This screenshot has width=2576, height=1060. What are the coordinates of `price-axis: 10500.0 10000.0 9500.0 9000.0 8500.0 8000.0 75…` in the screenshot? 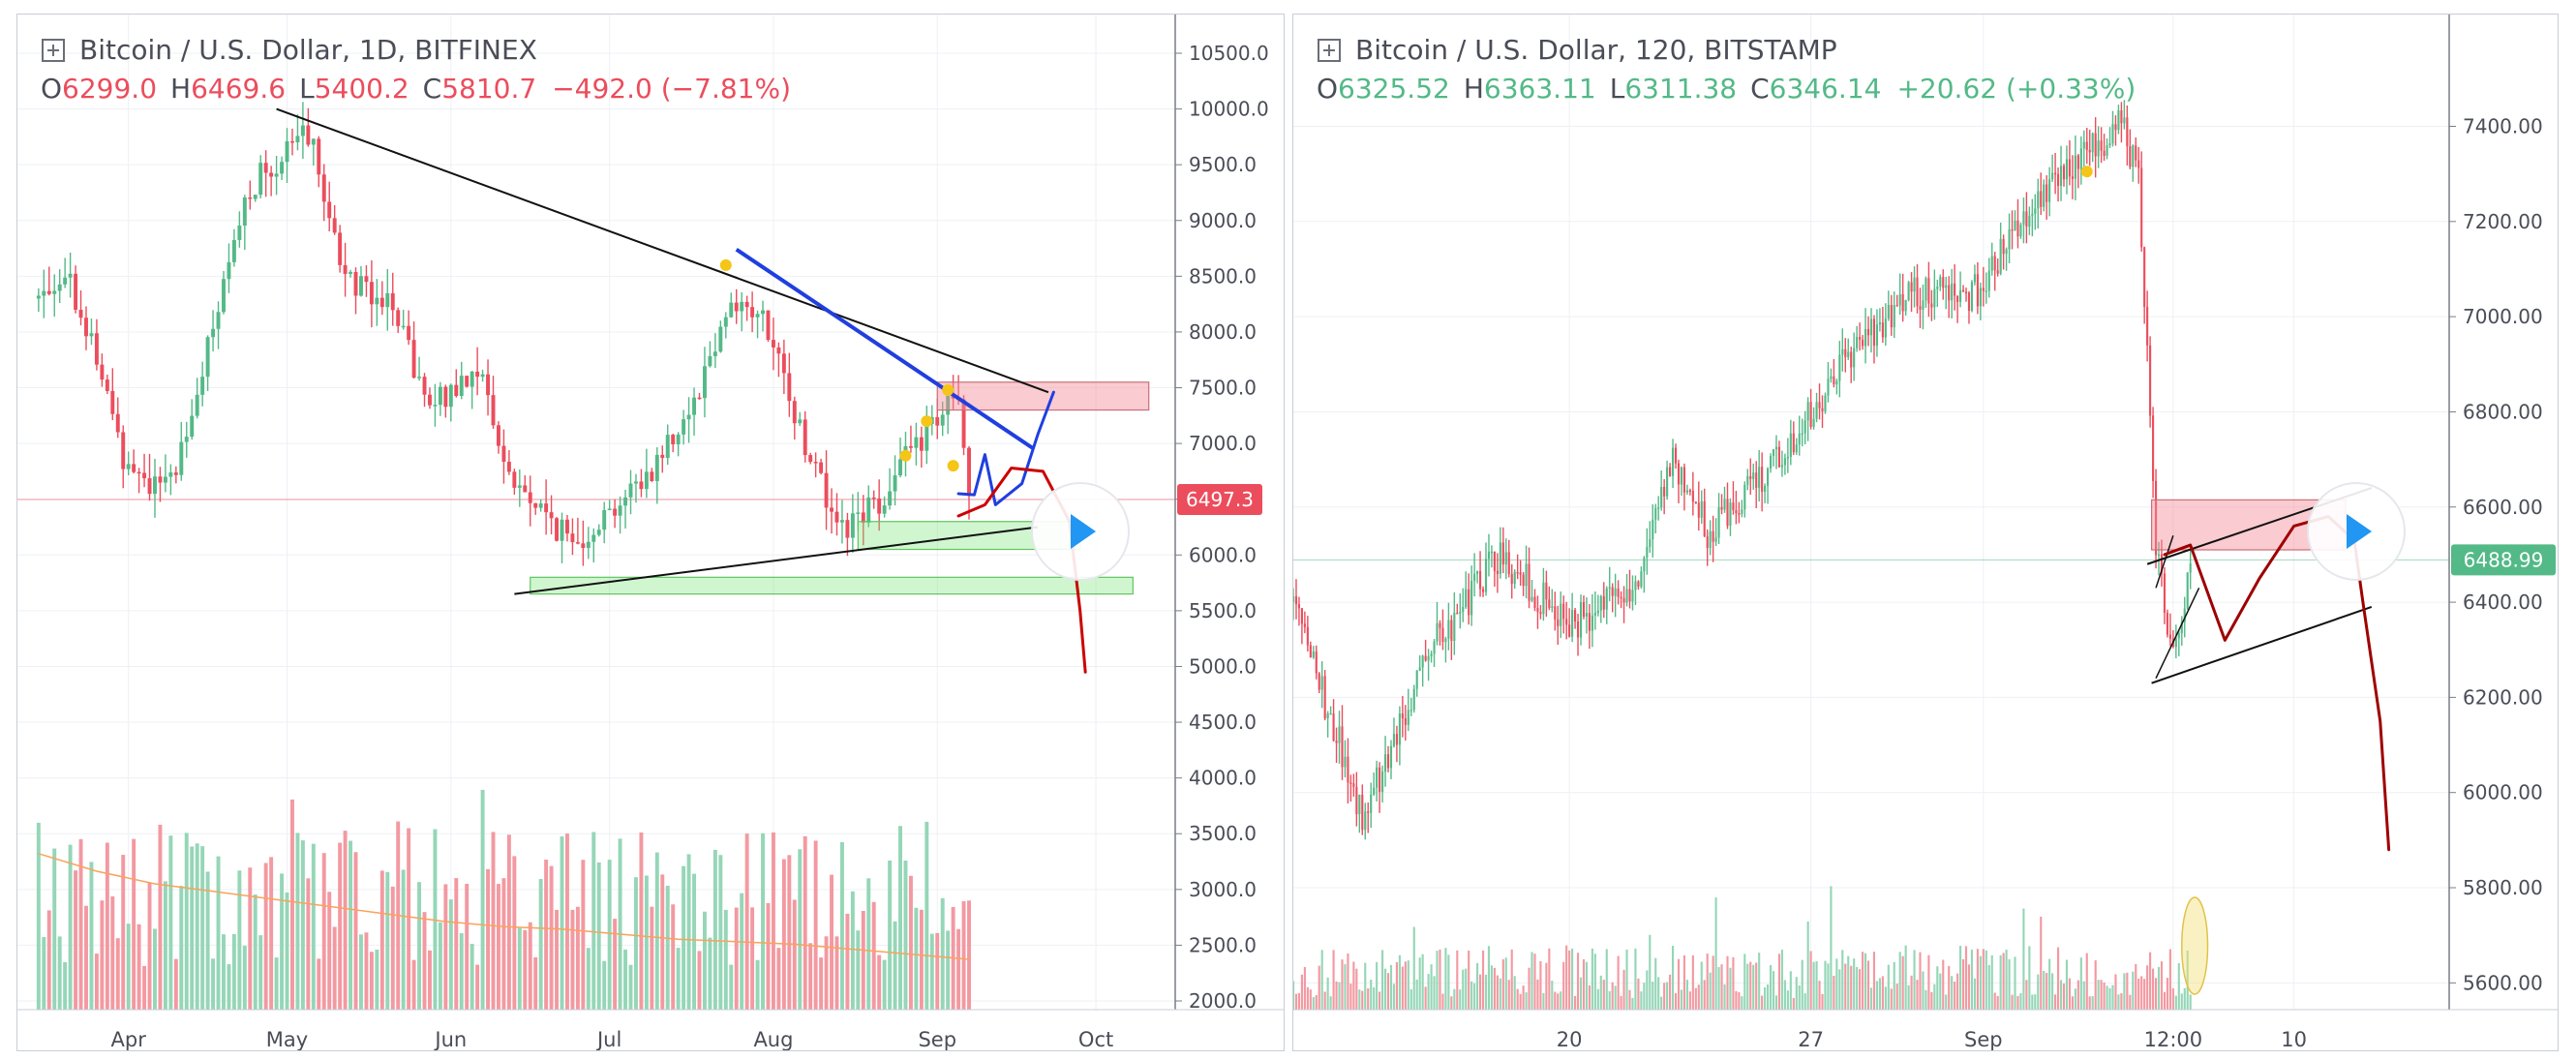 It's located at (1222, 527).